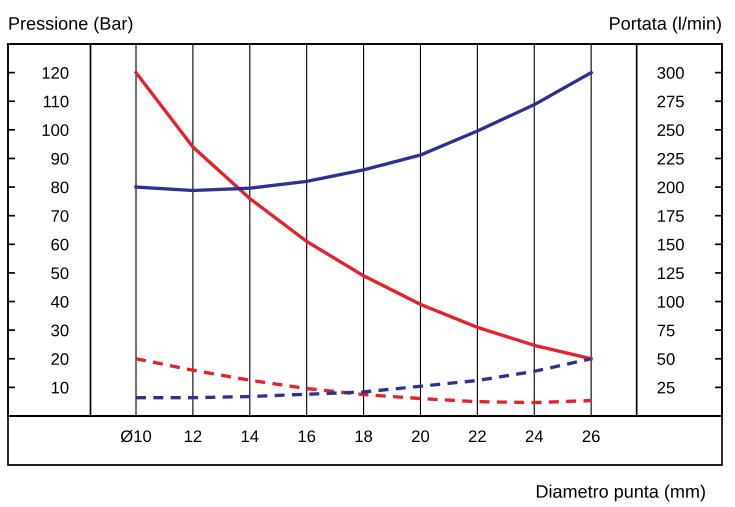  Describe the element at coordinates (59, 187) in the screenshot. I see `y-tick-label: 80` at that location.